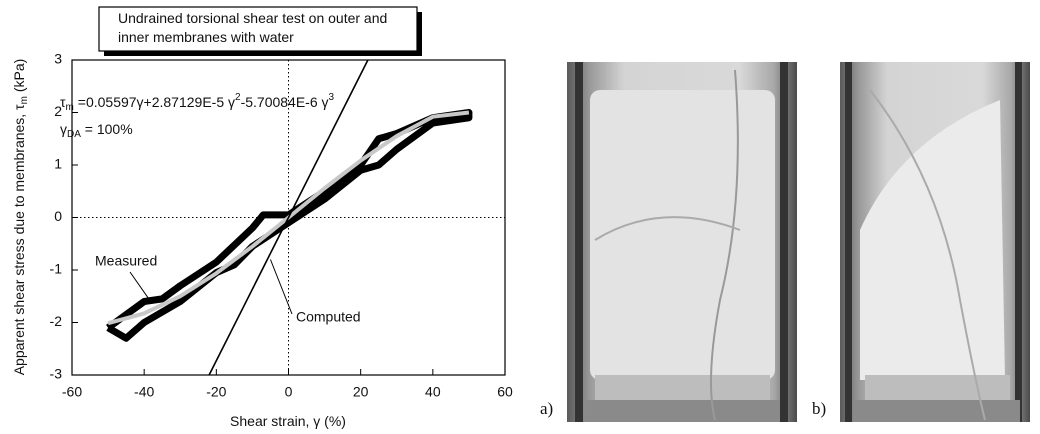  Describe the element at coordinates (154, 102) in the screenshot. I see `eq-part: =0.05597γ+2.87129E-5 γ` at that location.